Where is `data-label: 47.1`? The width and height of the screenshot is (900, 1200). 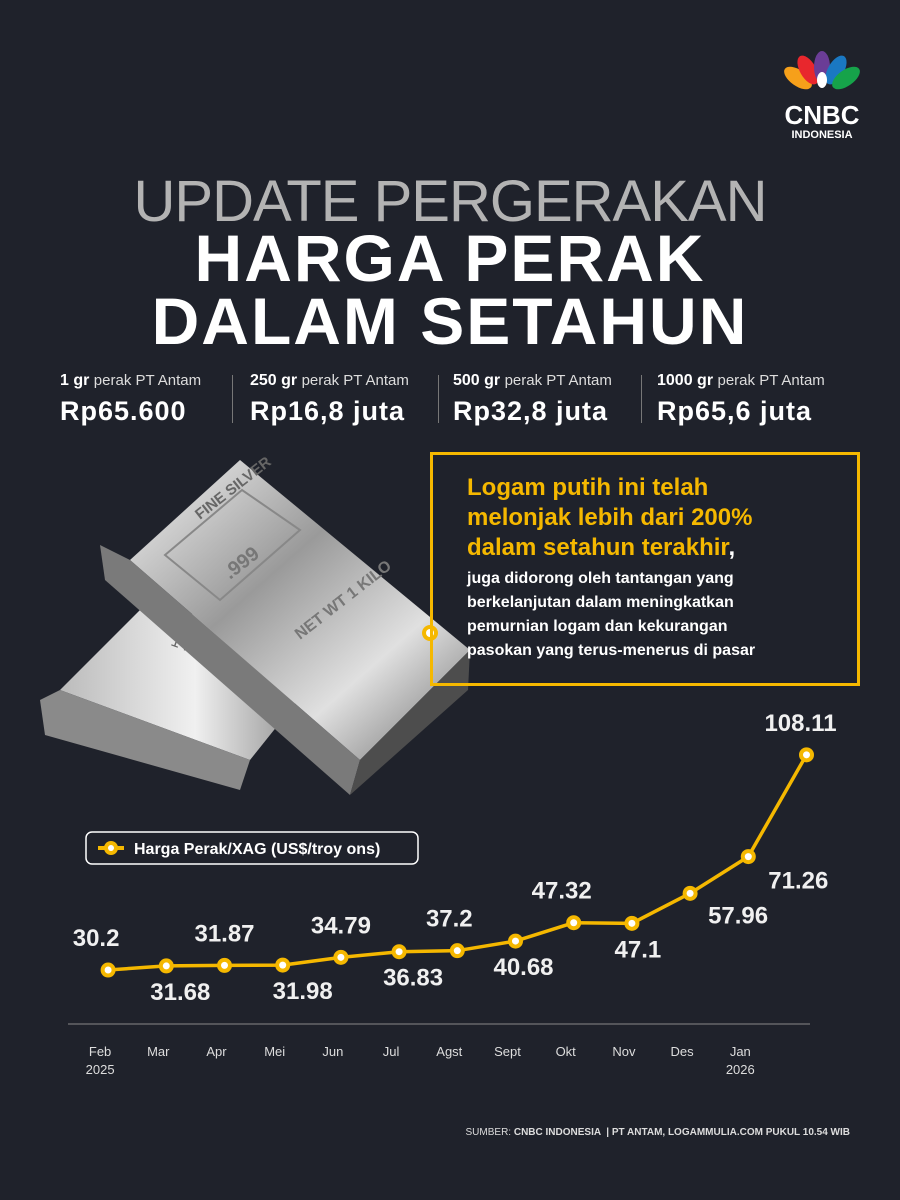
data-label: 47.1 is located at coordinates (638, 949).